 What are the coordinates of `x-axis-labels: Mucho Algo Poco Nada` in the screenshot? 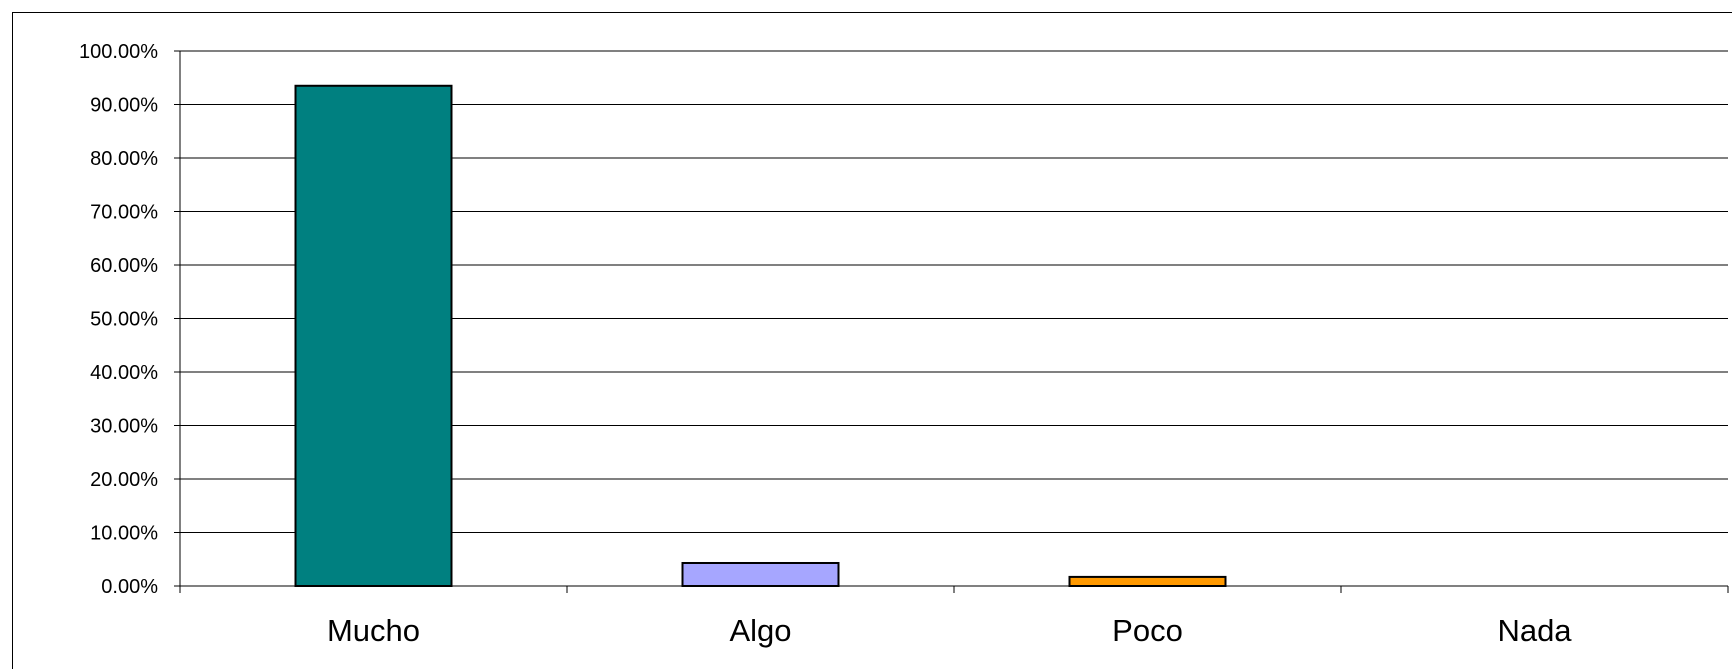 It's located at (949, 630).